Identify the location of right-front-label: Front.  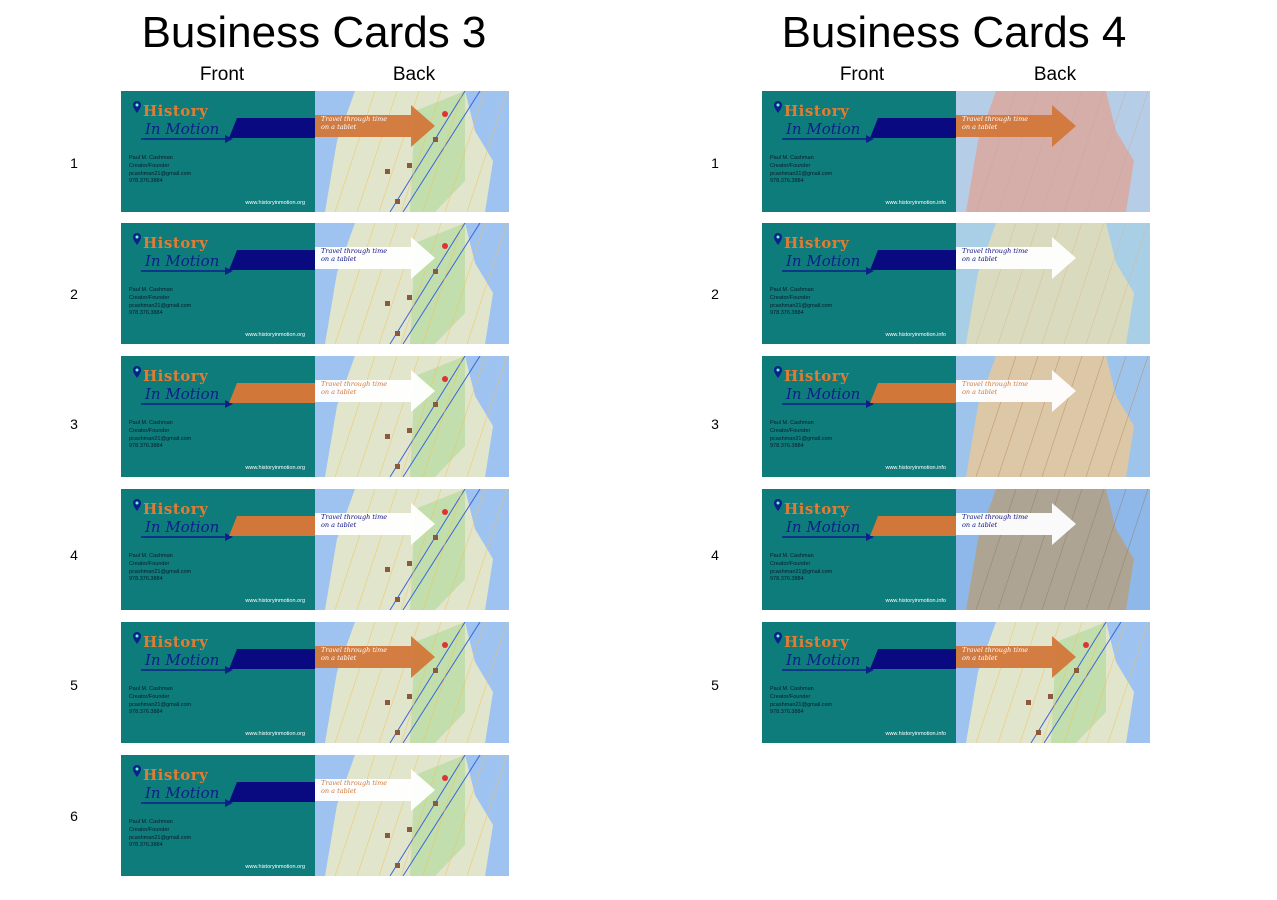
(862, 74).